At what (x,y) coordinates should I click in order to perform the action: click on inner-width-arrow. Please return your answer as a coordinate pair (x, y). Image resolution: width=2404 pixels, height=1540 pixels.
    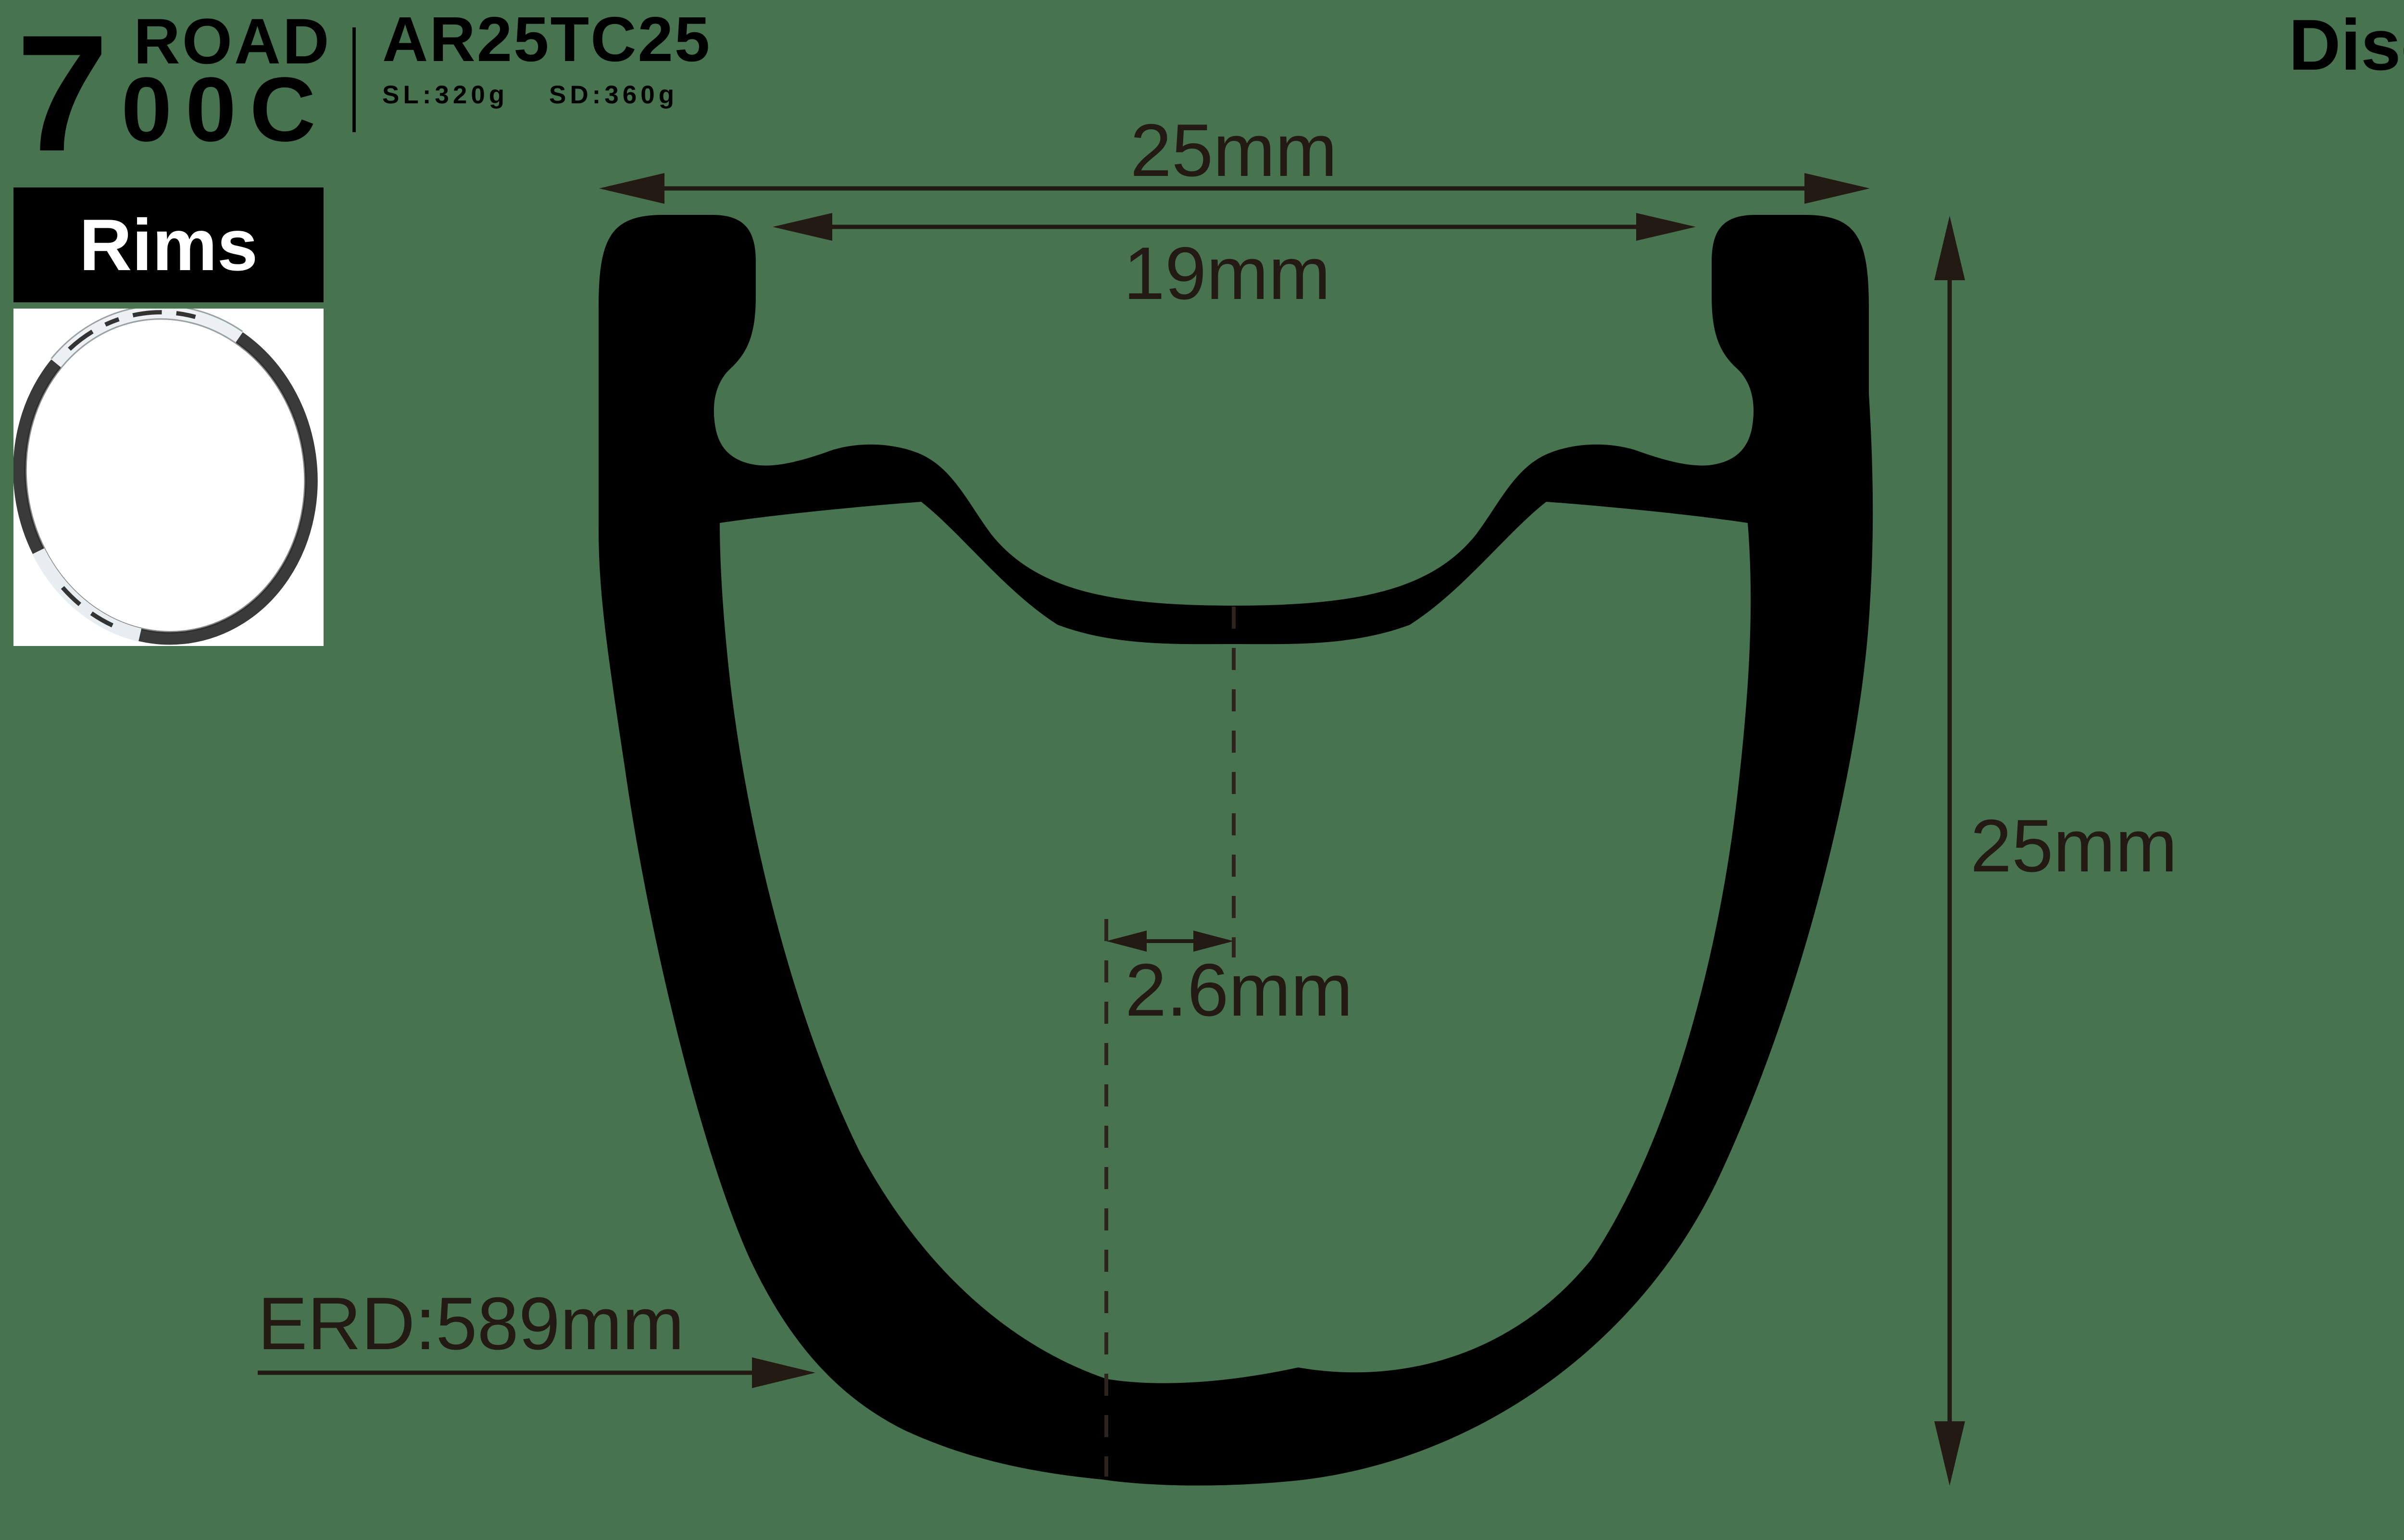
    Looking at the image, I should click on (1234, 227).